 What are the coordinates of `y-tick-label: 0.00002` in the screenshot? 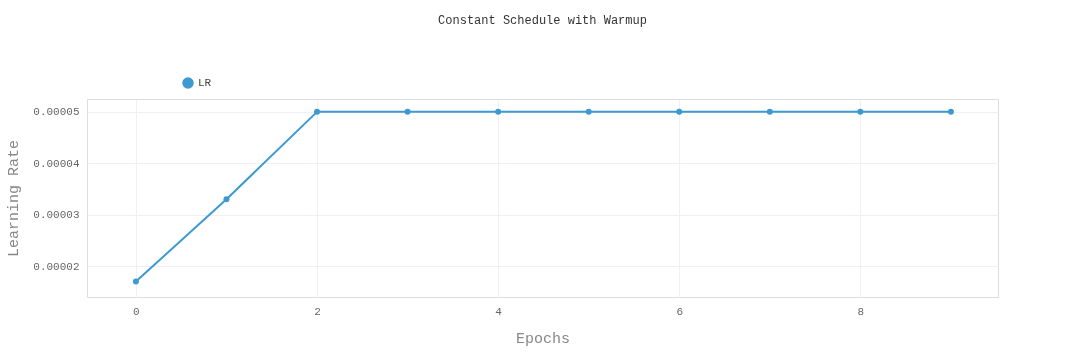 It's located at (56, 266).